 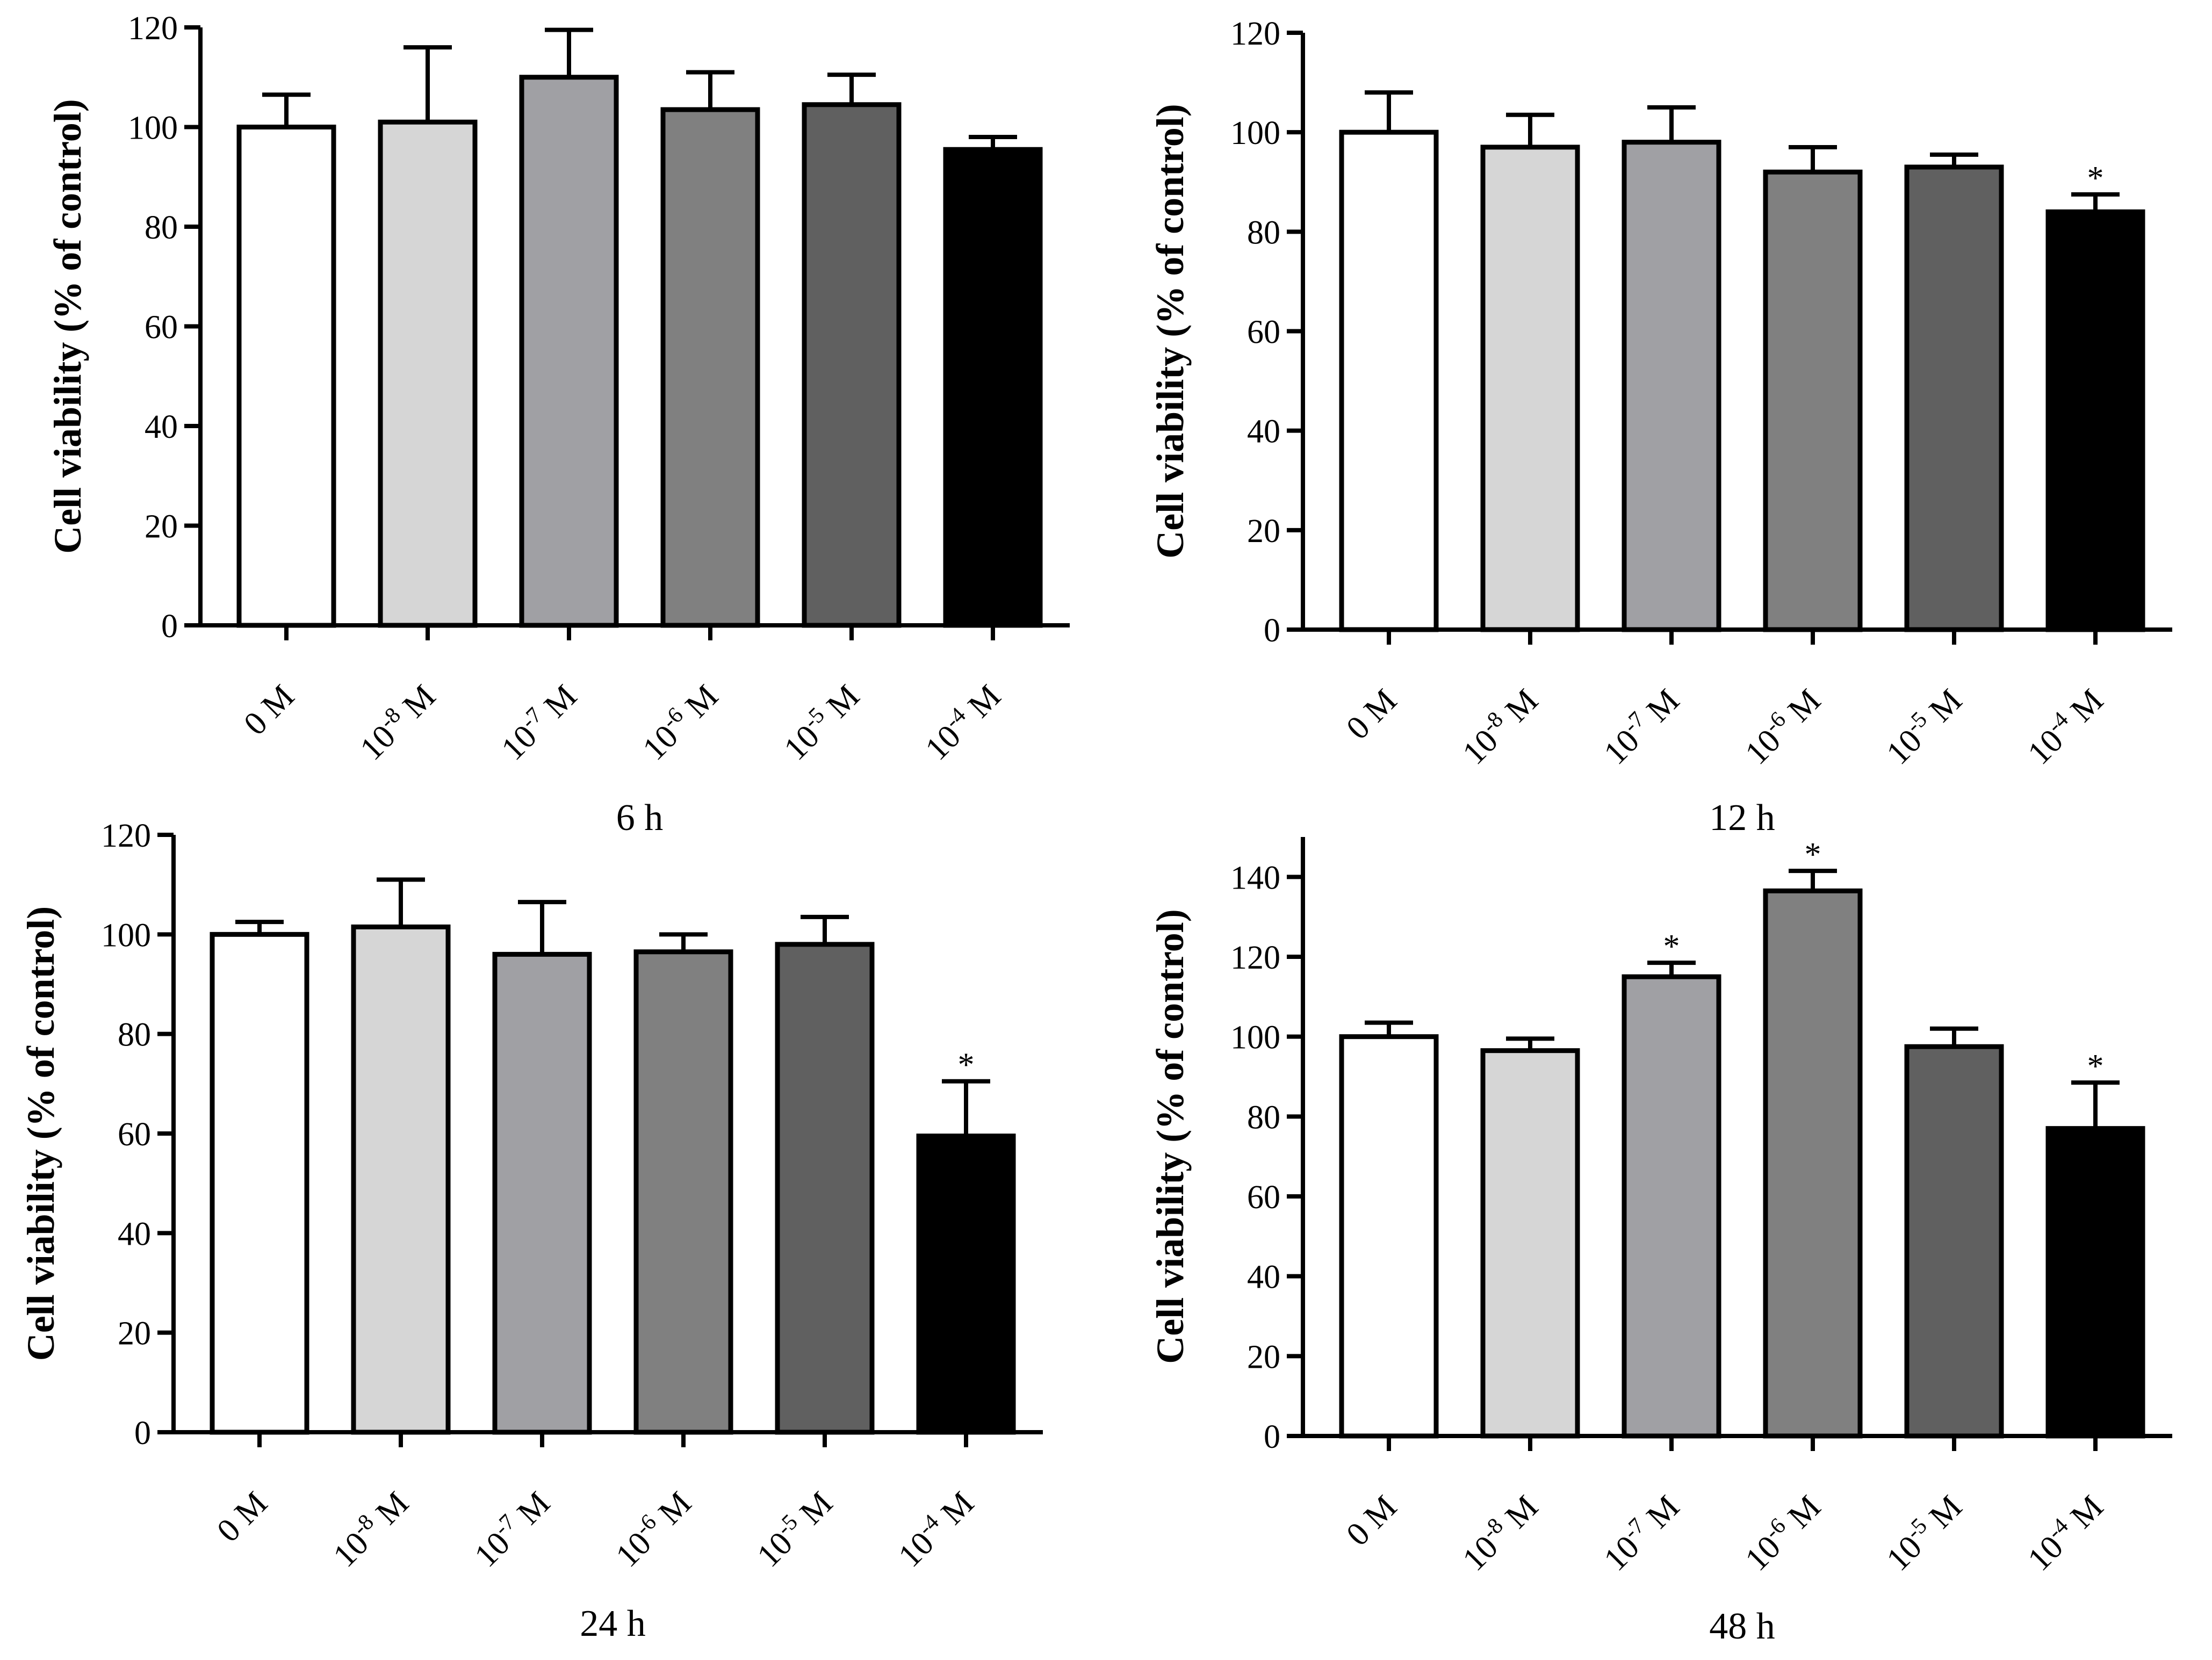 What do you see at coordinates (613, 1623) in the screenshot?
I see `panel-title: 24 h` at bounding box center [613, 1623].